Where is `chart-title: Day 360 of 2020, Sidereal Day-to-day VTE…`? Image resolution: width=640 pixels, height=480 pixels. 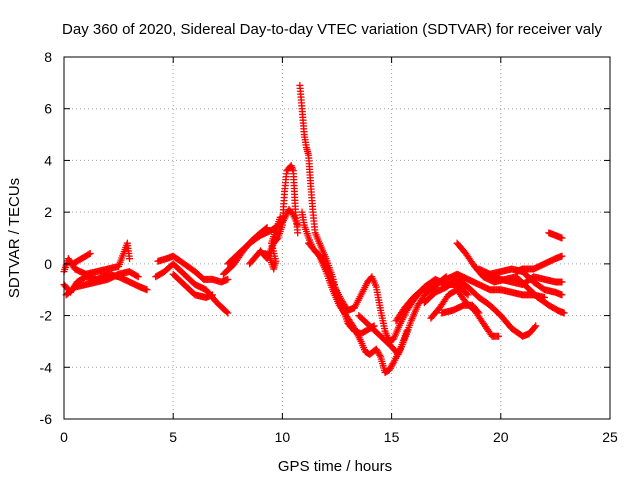
chart-title: Day 360 of 2020, Sidereal Day-to-day VTE… is located at coordinates (332, 29).